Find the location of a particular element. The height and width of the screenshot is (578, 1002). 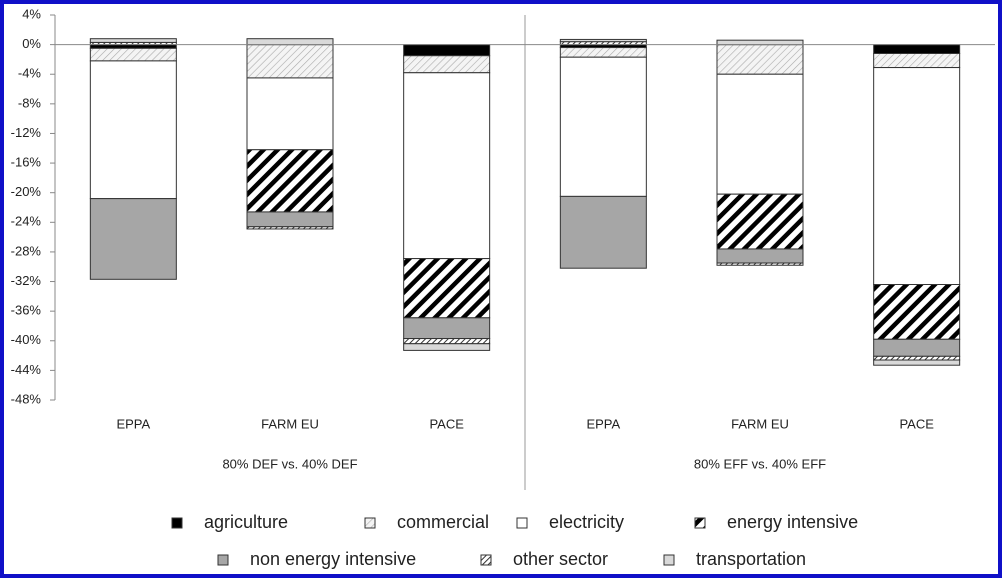

y-tick-label: -16% is located at coordinates (26, 162).